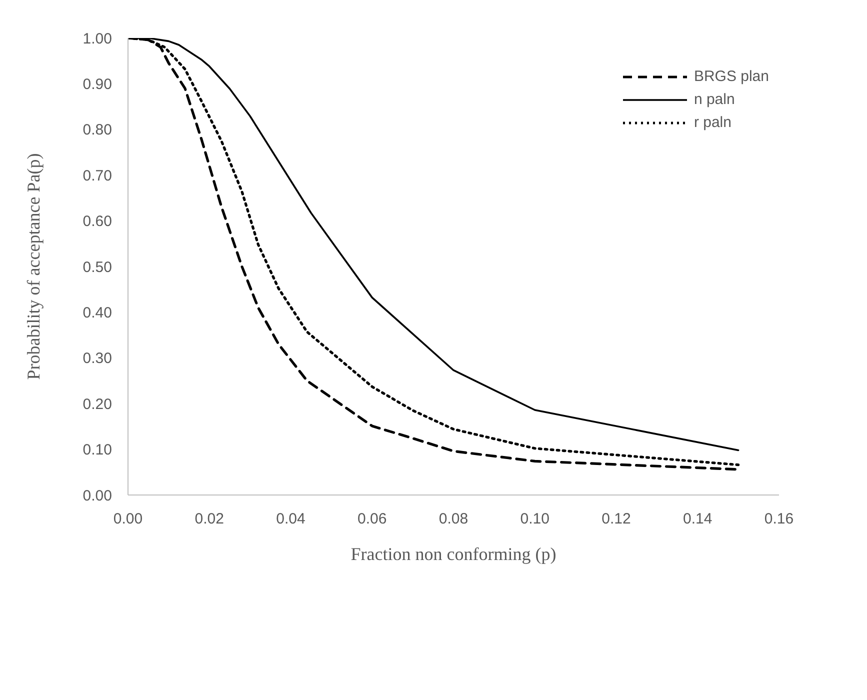 This screenshot has height=700, width=867. Describe the element at coordinates (372, 519) in the screenshot. I see `x-tick-label: 0.06` at that location.